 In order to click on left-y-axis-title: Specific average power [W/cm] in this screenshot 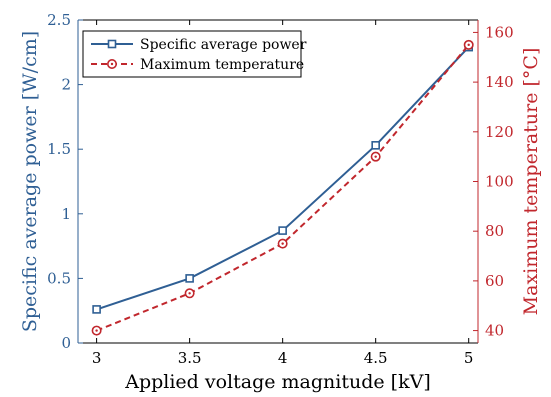, I will do `click(30, 181)`.